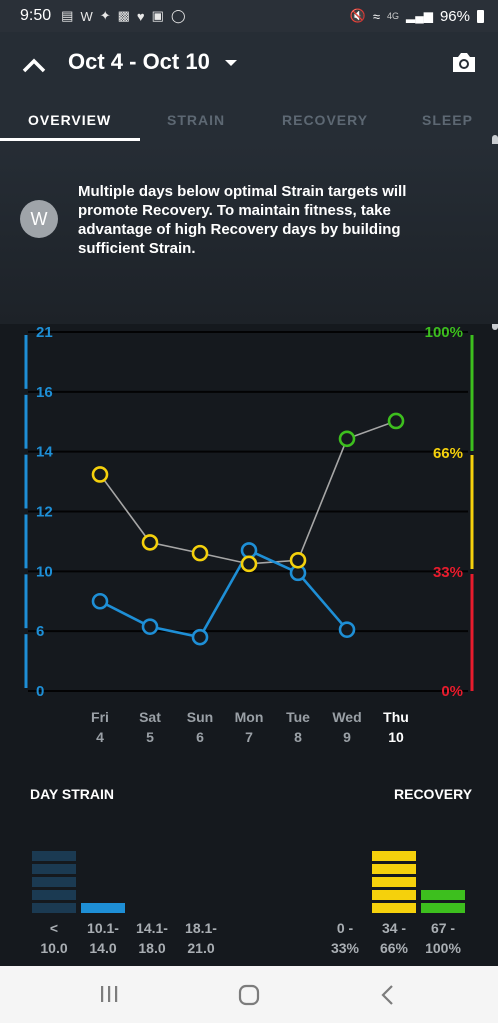 Image resolution: width=498 pixels, height=1023 pixels. What do you see at coordinates (249, 737) in the screenshot?
I see `day-number-label: 7` at bounding box center [249, 737].